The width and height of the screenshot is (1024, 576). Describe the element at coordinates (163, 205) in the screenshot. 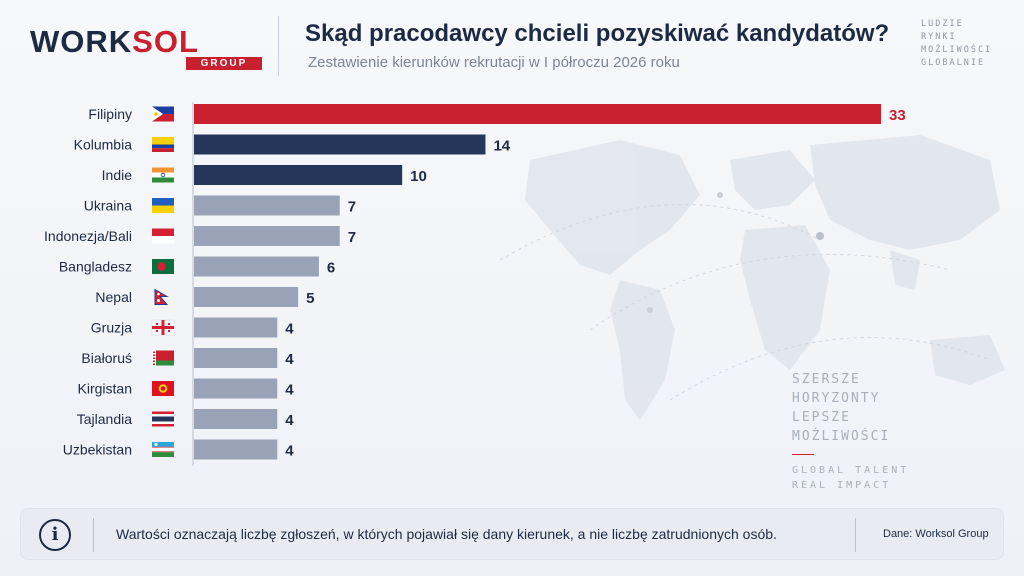

I see `flag-ukraine-icon` at that location.